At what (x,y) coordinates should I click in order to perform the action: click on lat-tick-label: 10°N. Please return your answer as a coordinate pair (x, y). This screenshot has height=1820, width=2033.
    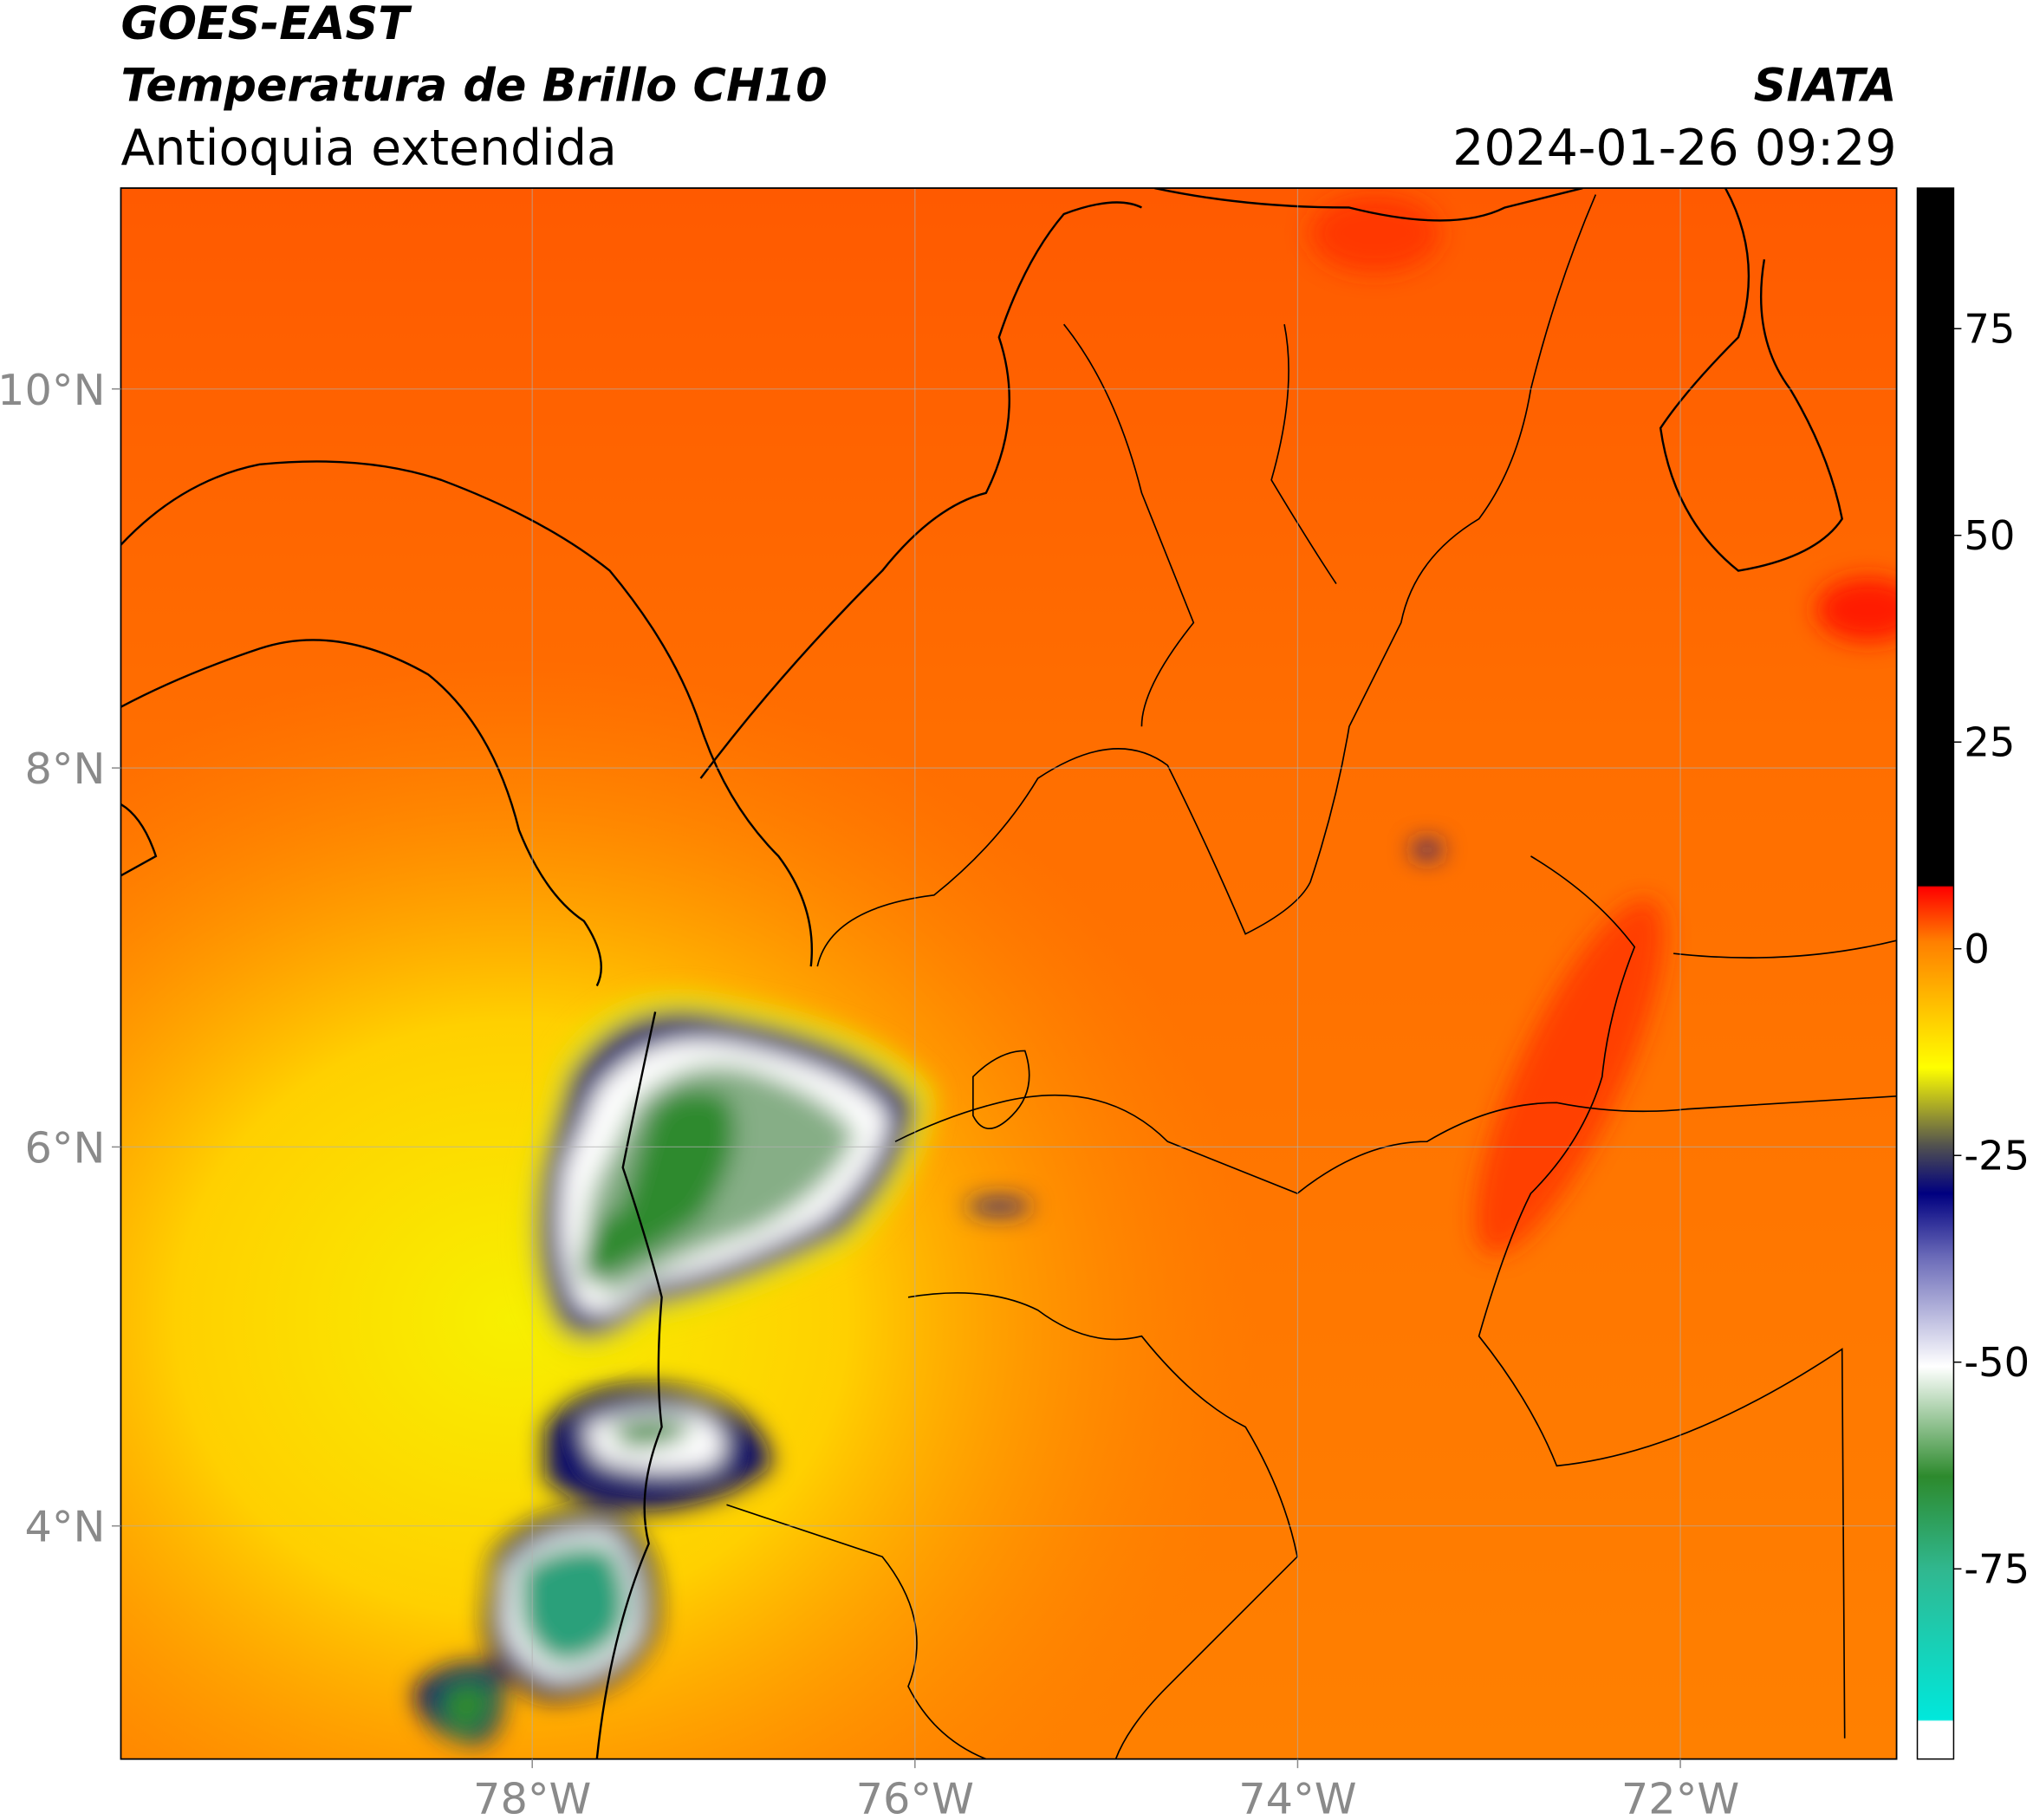
    Looking at the image, I should click on (53, 390).